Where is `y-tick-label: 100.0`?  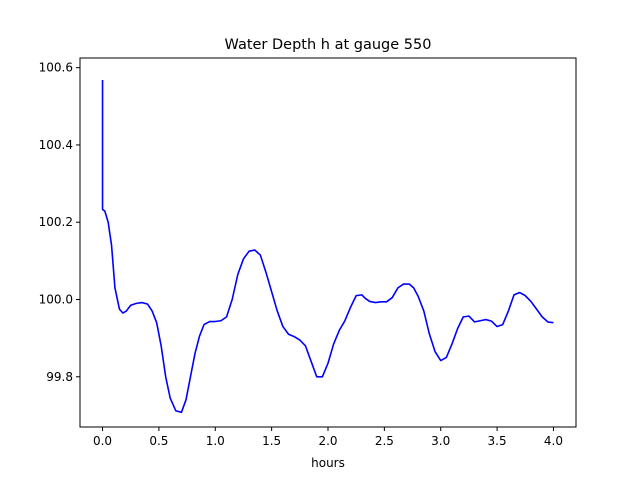 y-tick-label: 100.0 is located at coordinates (56, 299).